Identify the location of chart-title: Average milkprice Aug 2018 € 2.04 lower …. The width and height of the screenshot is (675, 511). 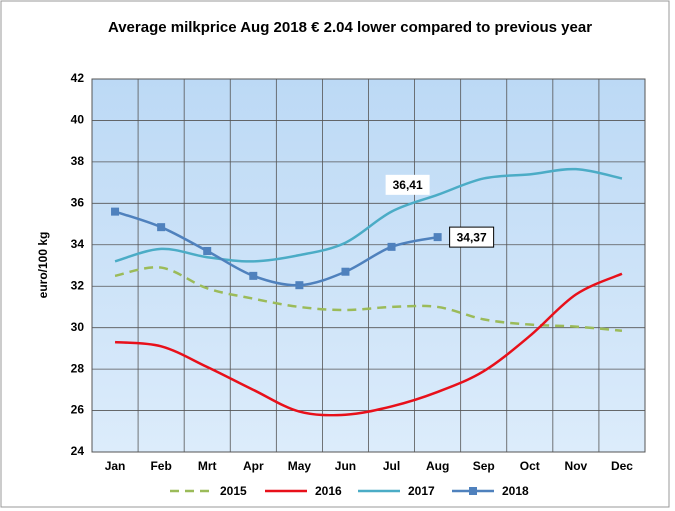
(350, 27).